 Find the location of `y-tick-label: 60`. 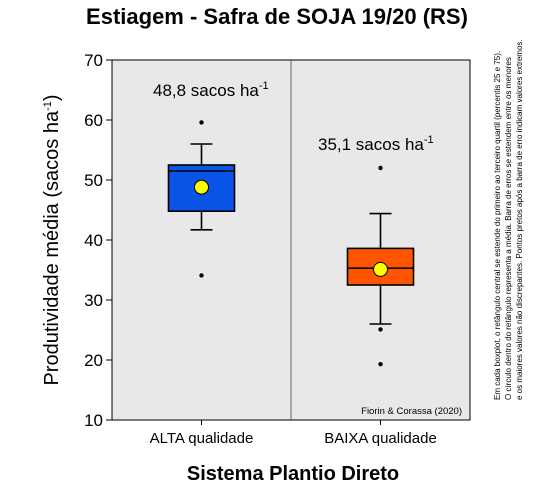

y-tick-label: 60 is located at coordinates (93, 120).